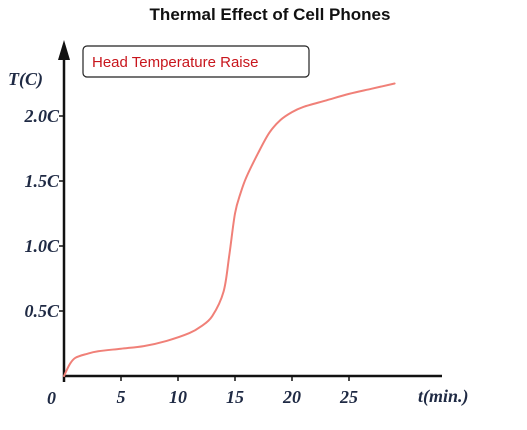  What do you see at coordinates (64, 50) in the screenshot?
I see `y-axis-arrow` at bounding box center [64, 50].